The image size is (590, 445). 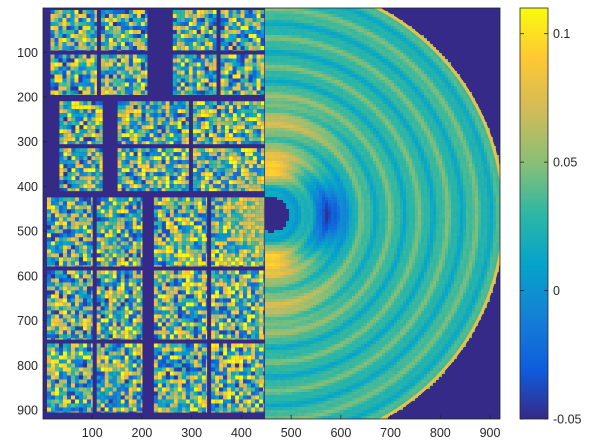 What do you see at coordinates (340, 433) in the screenshot?
I see `x-tick-label: 600` at bounding box center [340, 433].